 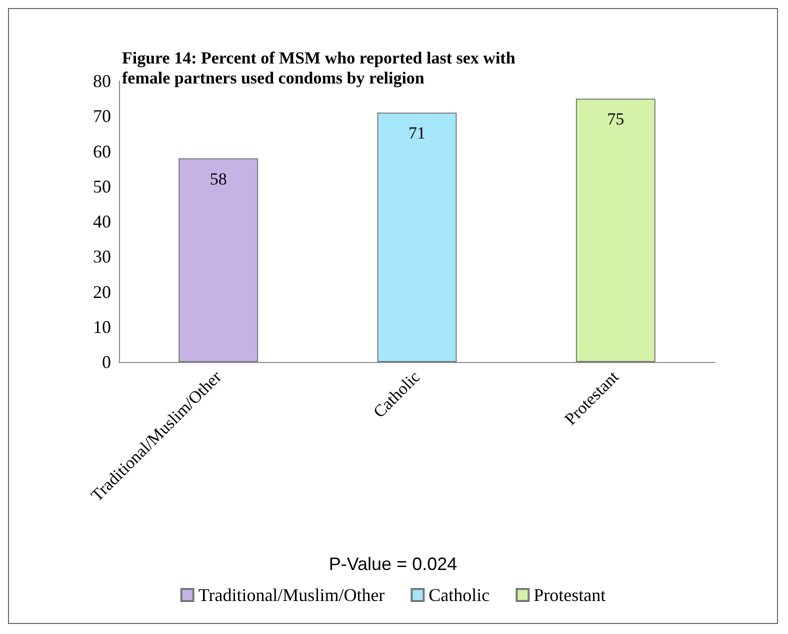 What do you see at coordinates (102, 292) in the screenshot?
I see `y-tick-label: 20` at bounding box center [102, 292].